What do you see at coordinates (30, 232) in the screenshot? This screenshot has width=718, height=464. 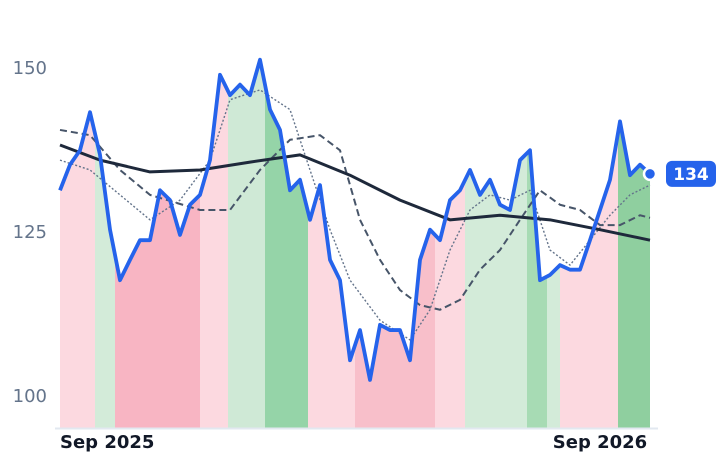 I see `y-tick-label: 125` at bounding box center [30, 232].